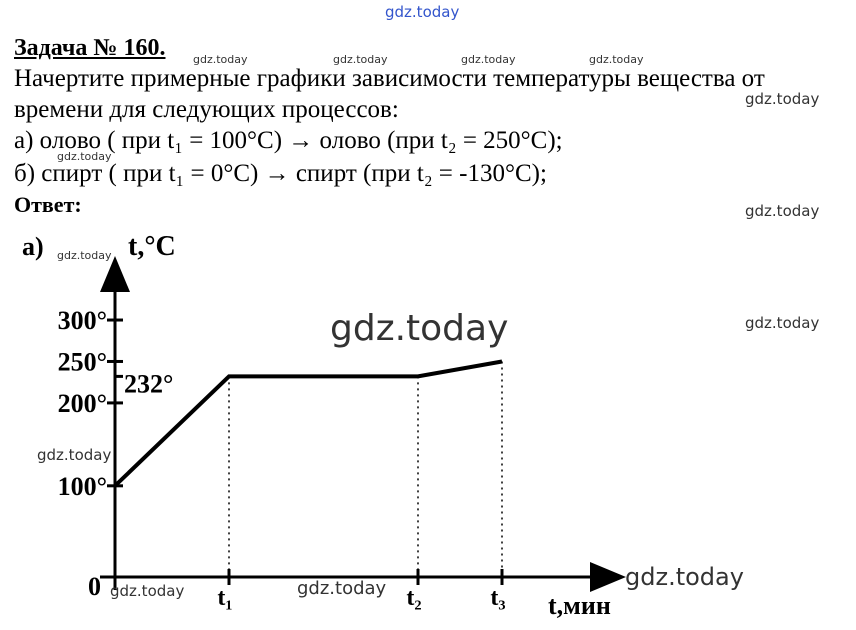 The width and height of the screenshot is (856, 630). What do you see at coordinates (224, 598) in the screenshot?
I see `x-tick-label: t₁` at bounding box center [224, 598].